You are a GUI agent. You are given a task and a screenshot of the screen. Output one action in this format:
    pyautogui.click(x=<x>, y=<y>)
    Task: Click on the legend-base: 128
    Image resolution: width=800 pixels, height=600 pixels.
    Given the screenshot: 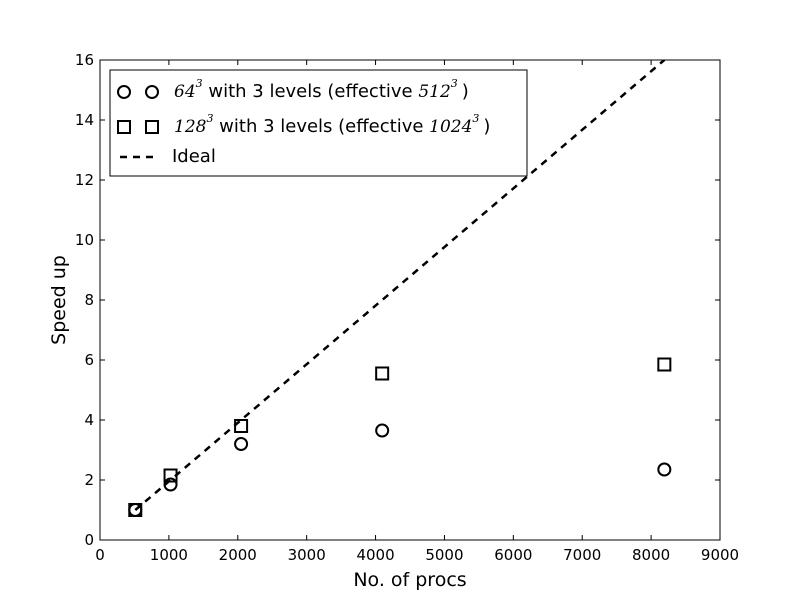 What is the action you would take?
    pyautogui.click(x=190, y=127)
    